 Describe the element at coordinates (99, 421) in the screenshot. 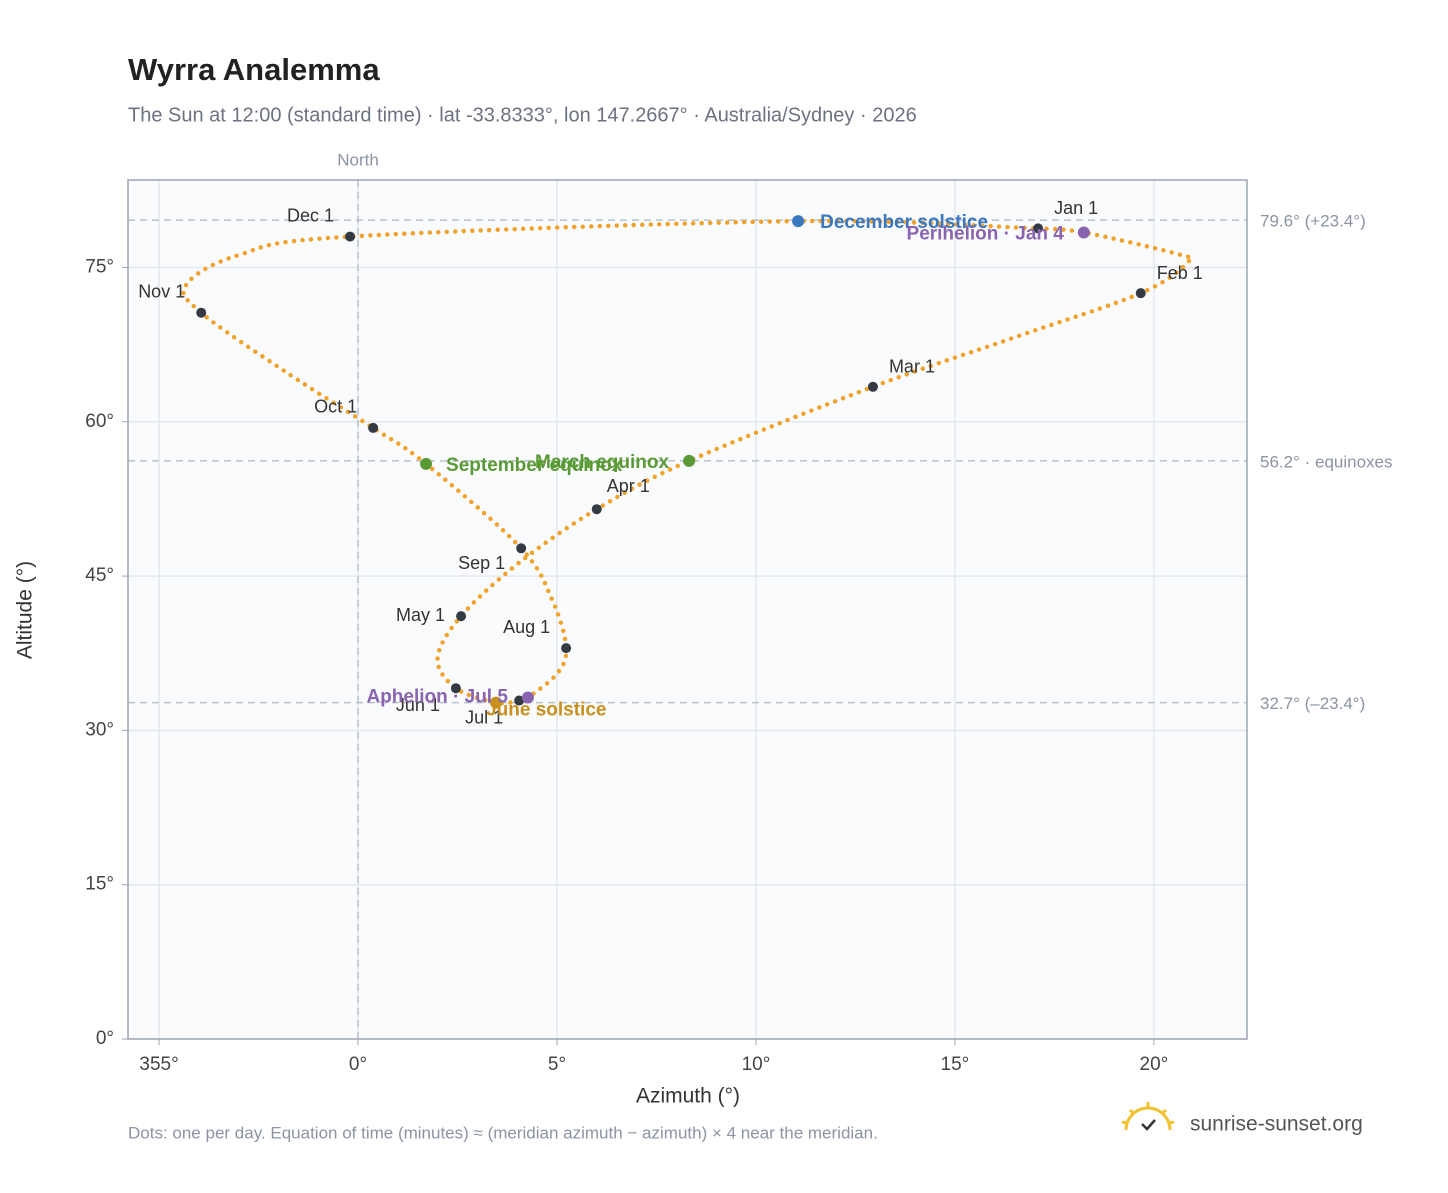

I see `y-tick-label: 60°` at that location.